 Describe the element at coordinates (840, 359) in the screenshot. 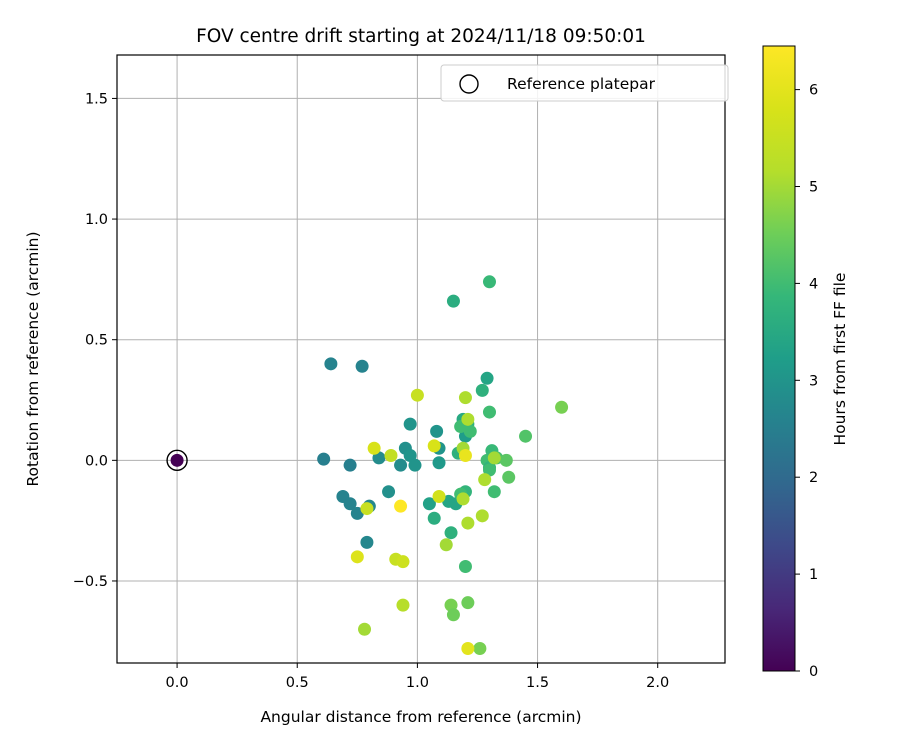

I see `colorbar-label: Hours from first FF file` at that location.